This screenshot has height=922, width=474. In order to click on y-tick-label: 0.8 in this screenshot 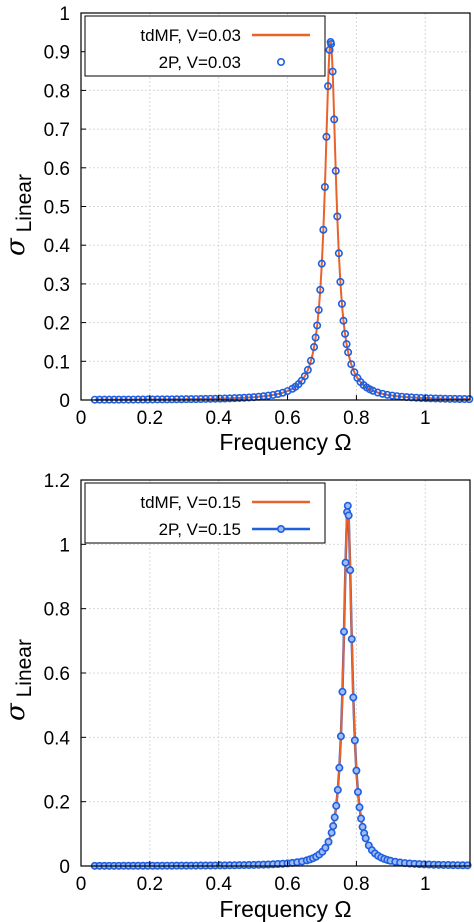, I will do `click(57, 610)`.